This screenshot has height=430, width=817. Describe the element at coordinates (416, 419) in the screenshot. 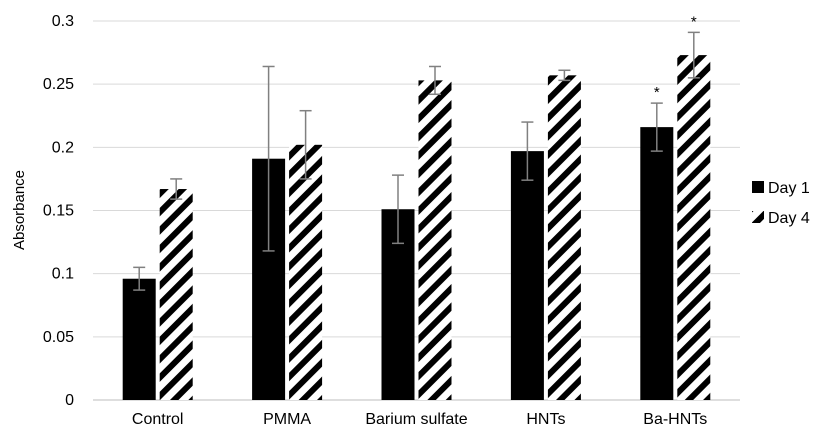

I see `x-category-label: Barium sulfate` at that location.